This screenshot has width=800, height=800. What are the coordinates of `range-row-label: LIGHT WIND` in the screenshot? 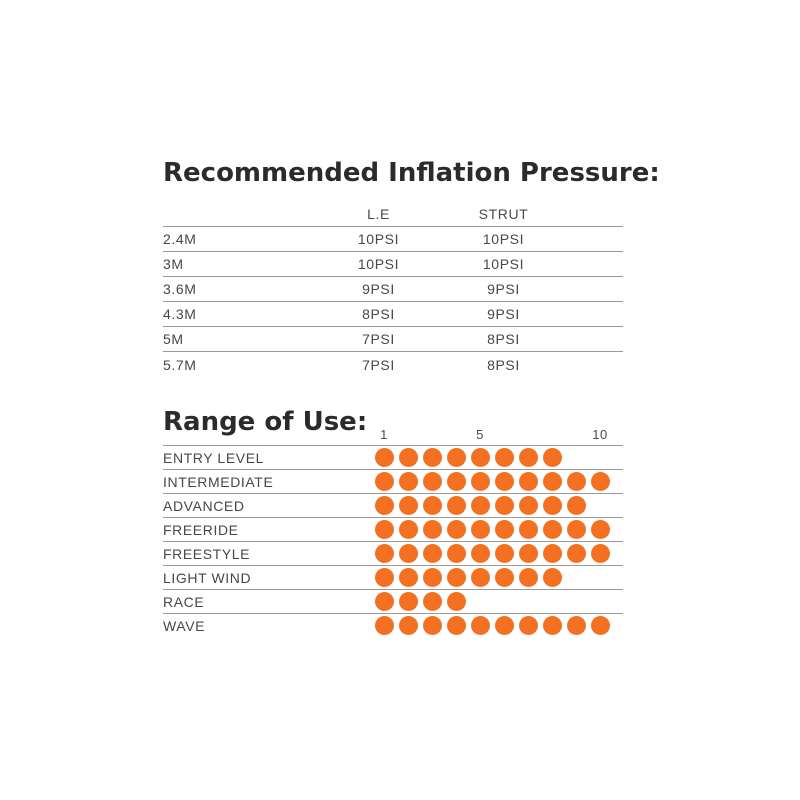 It's located at (207, 577).